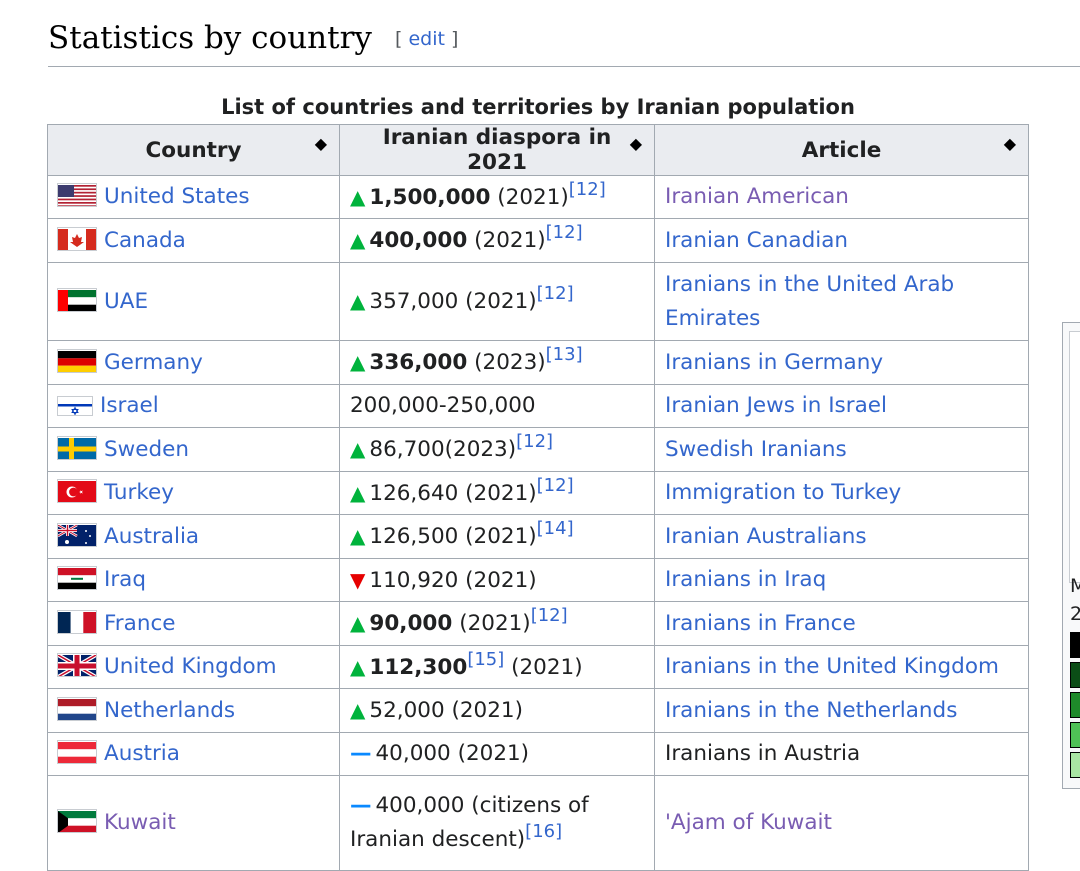 Image resolution: width=1080 pixels, height=871 pixels. I want to click on country-cell: United States, so click(193, 197).